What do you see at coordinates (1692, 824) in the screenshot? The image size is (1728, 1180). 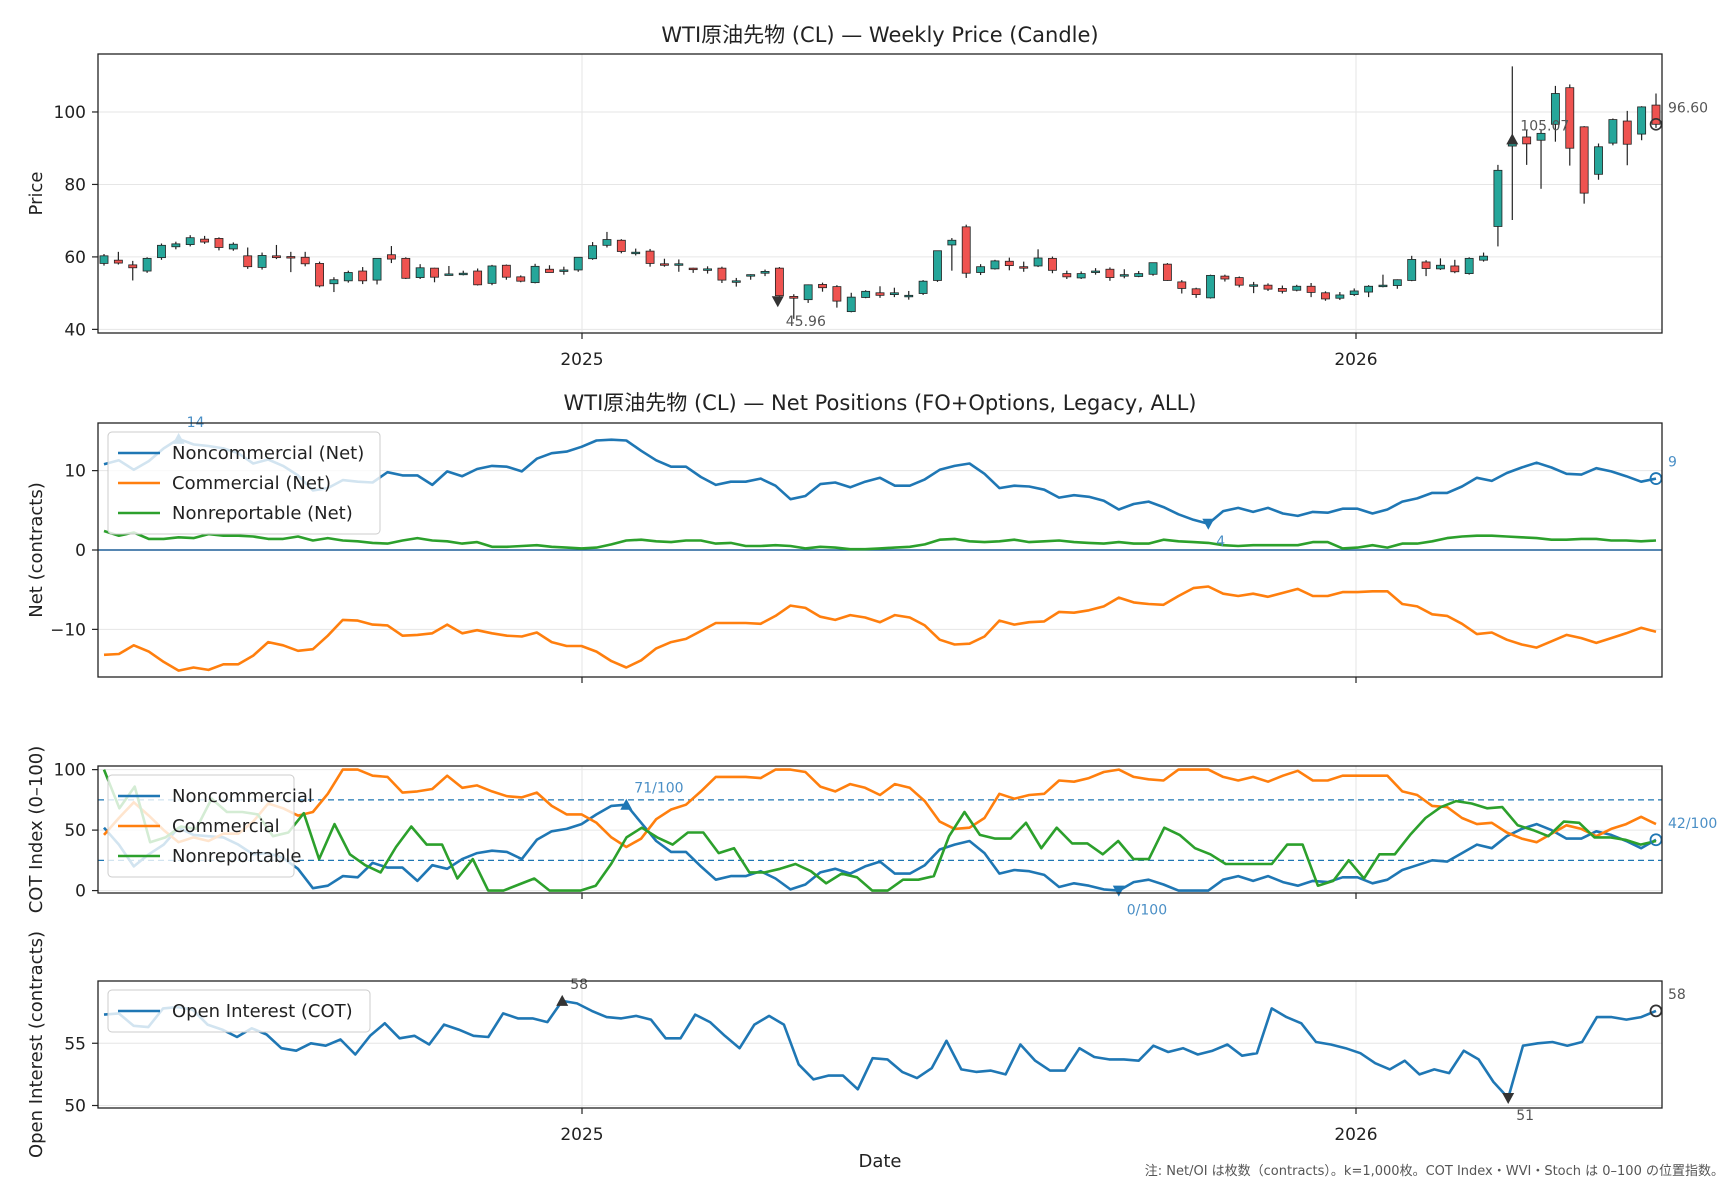 I see `last-label: 42/100` at bounding box center [1692, 824].